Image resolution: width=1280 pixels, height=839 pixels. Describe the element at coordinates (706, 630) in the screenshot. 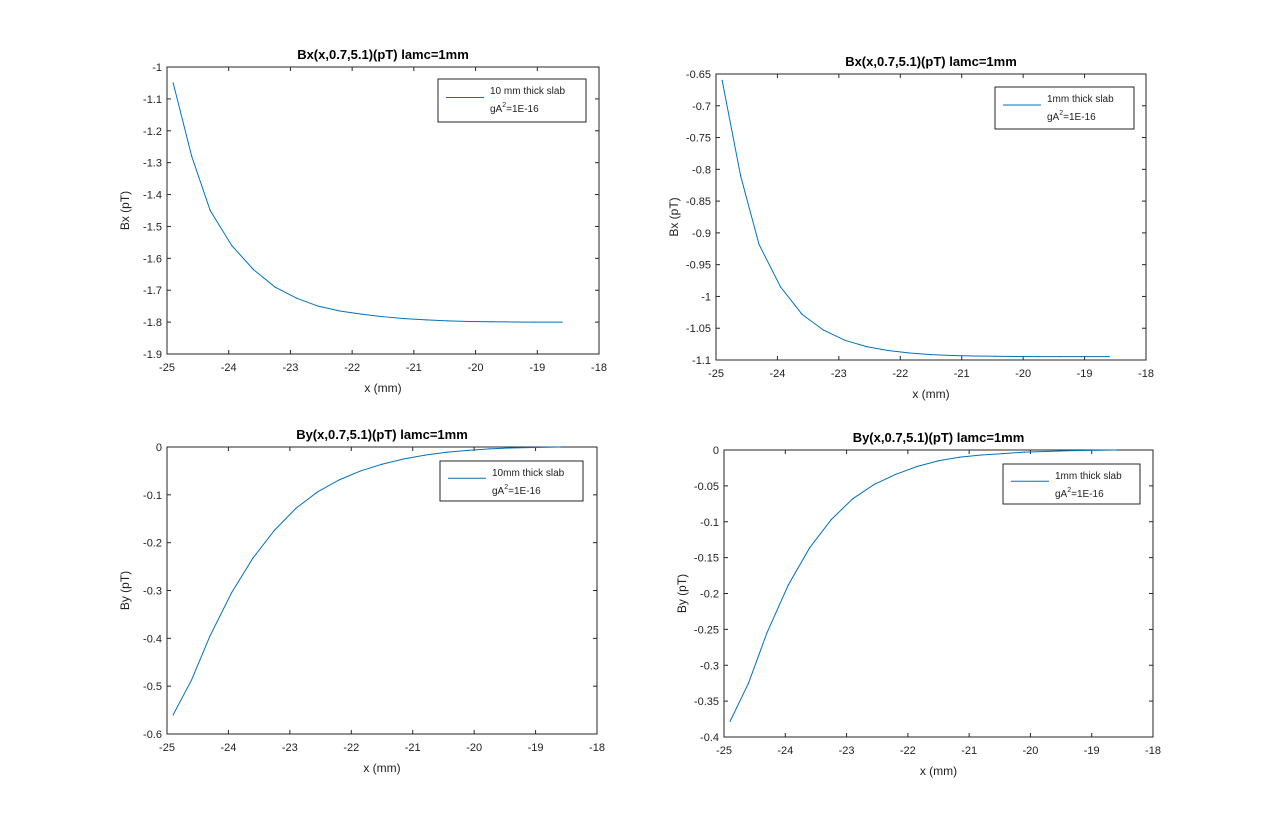

I see `y-tick-label: -0.25` at that location.